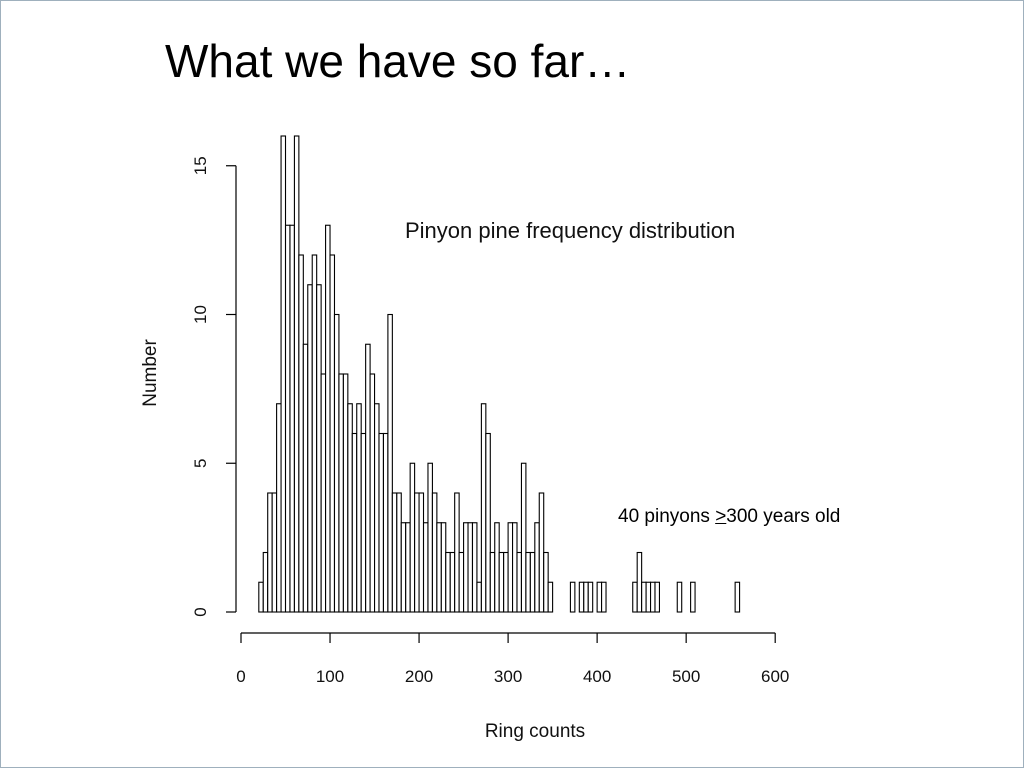 The image size is (1024, 768). I want to click on annotation-prefix: 40 pinyons, so click(667, 516).